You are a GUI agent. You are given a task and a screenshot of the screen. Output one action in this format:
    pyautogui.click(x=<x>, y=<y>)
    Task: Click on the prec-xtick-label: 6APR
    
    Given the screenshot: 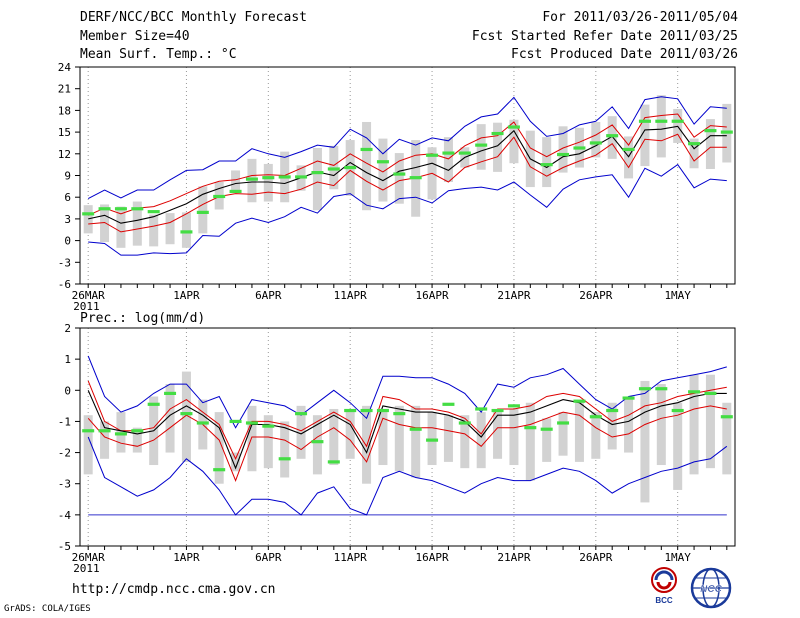 What is the action you would take?
    pyautogui.click(x=268, y=557)
    